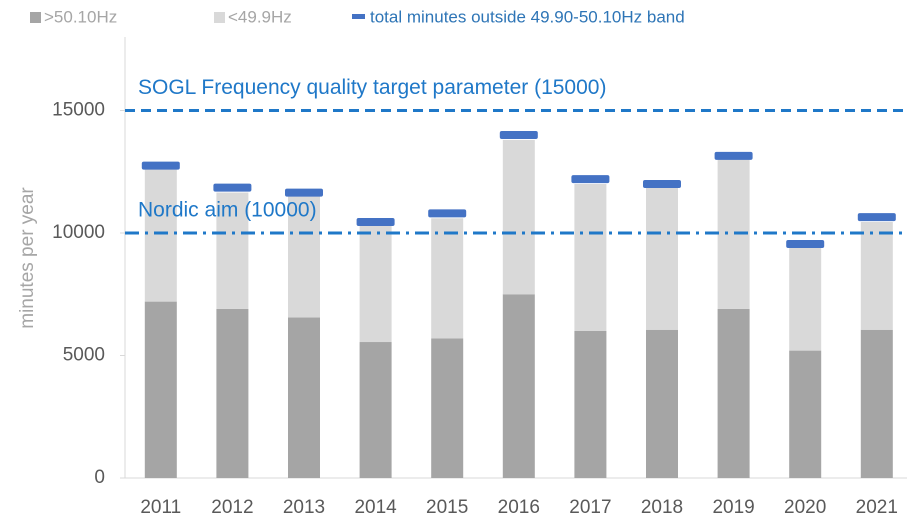 The width and height of the screenshot is (907, 530). Describe the element at coordinates (662, 507) in the screenshot. I see `x-tick-label: 2018` at that location.